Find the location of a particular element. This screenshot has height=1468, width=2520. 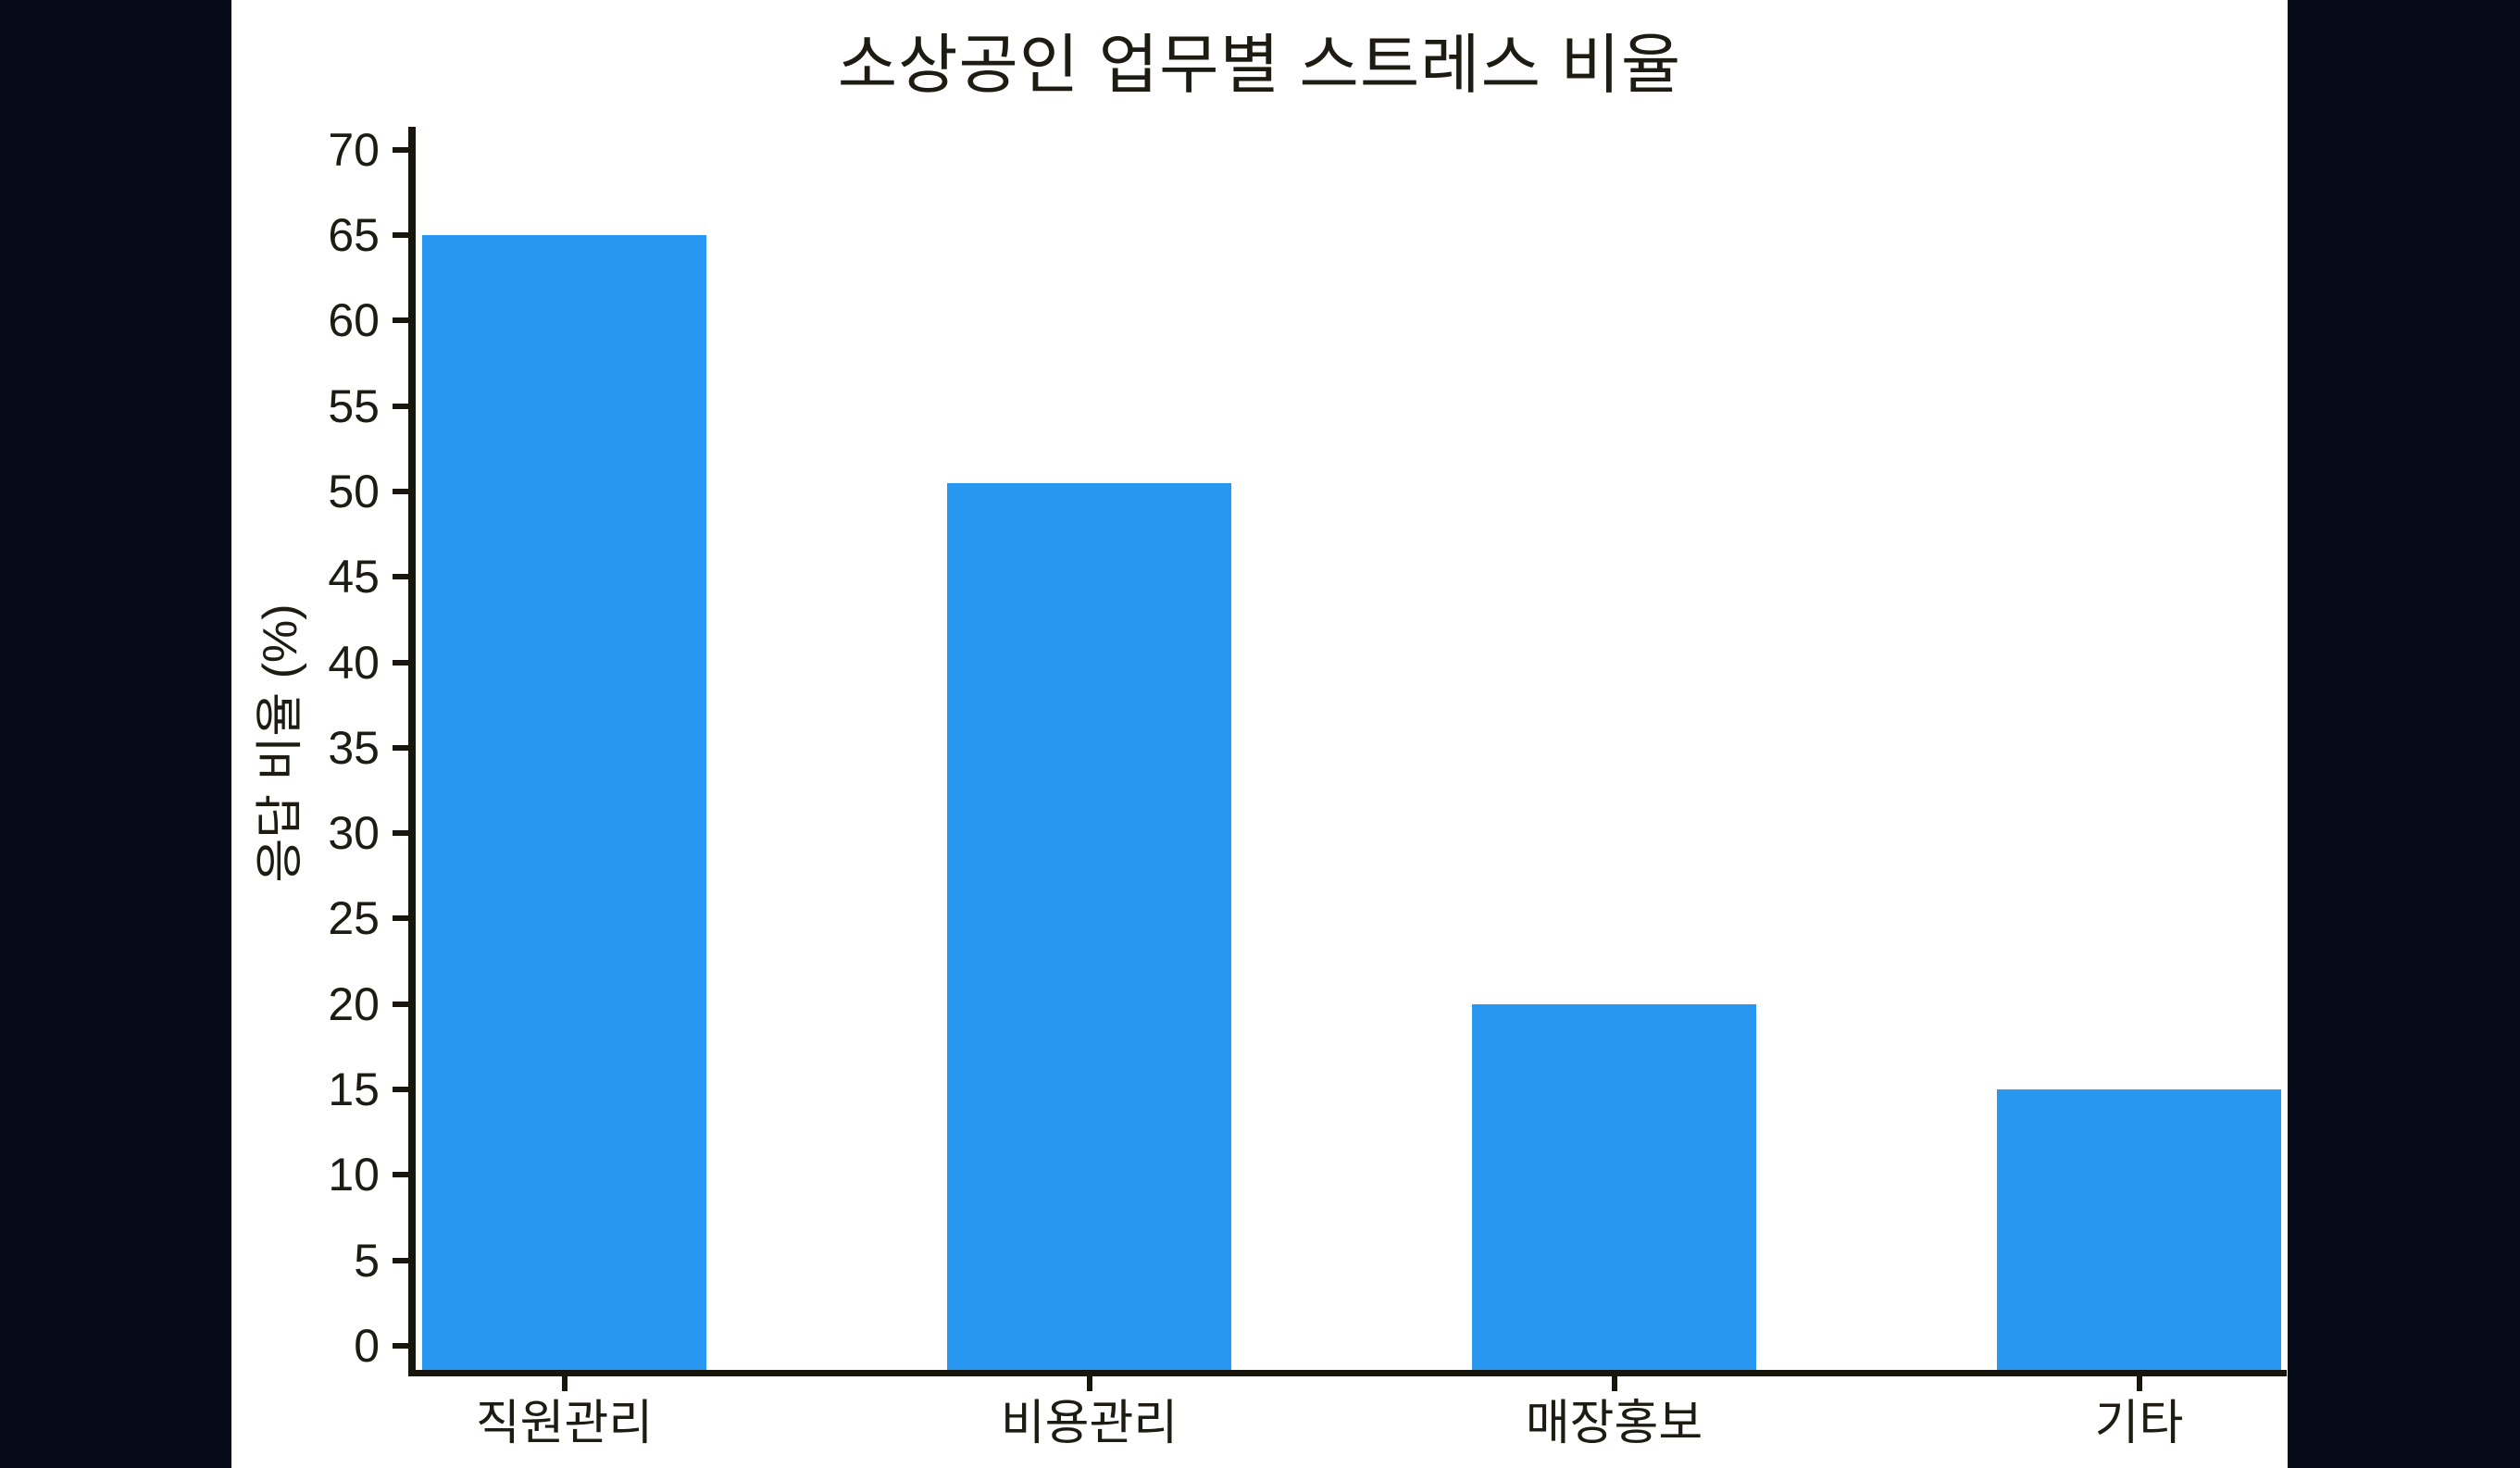

x-tick-label: 비용관리 is located at coordinates (1089, 1423).